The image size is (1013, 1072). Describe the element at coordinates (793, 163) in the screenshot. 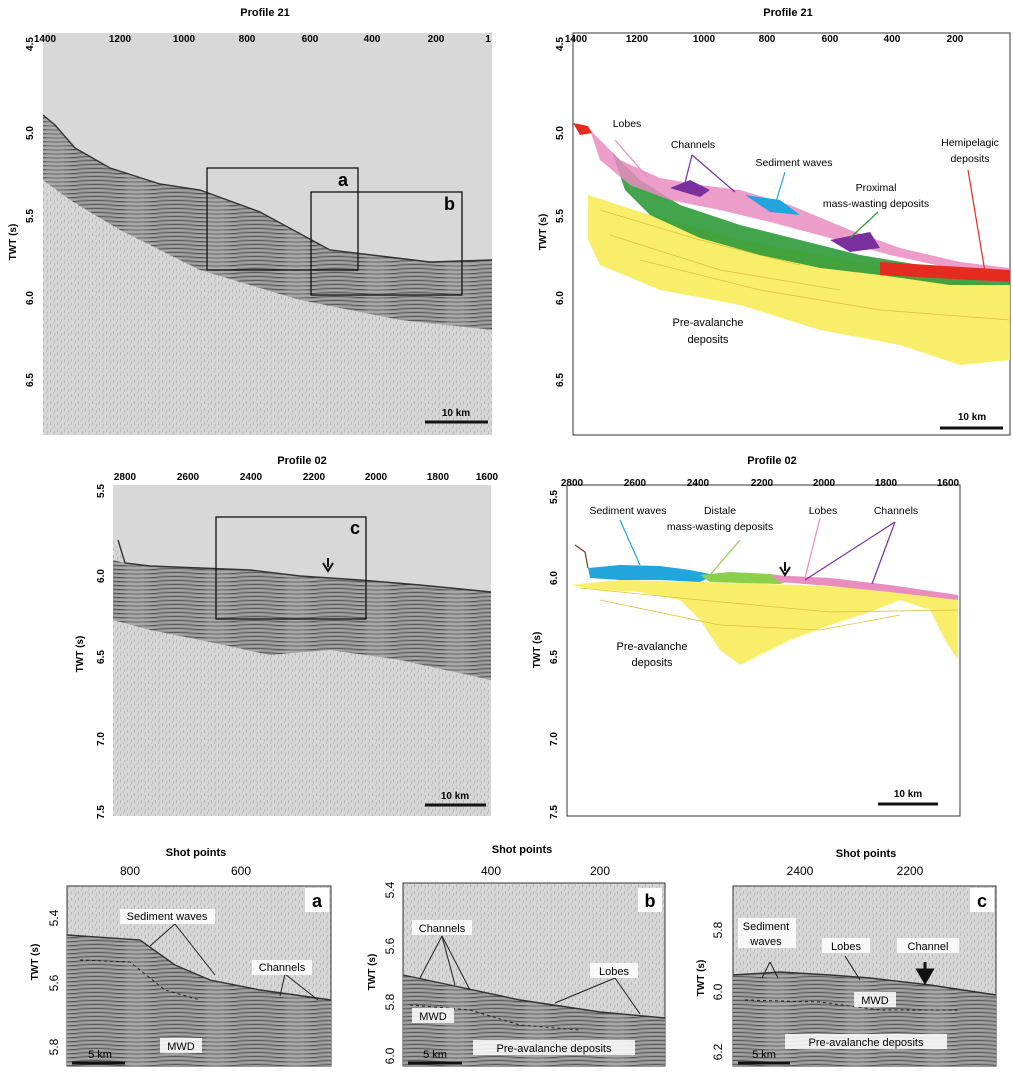

I see `label-sediment-waves: Sediment waves` at that location.